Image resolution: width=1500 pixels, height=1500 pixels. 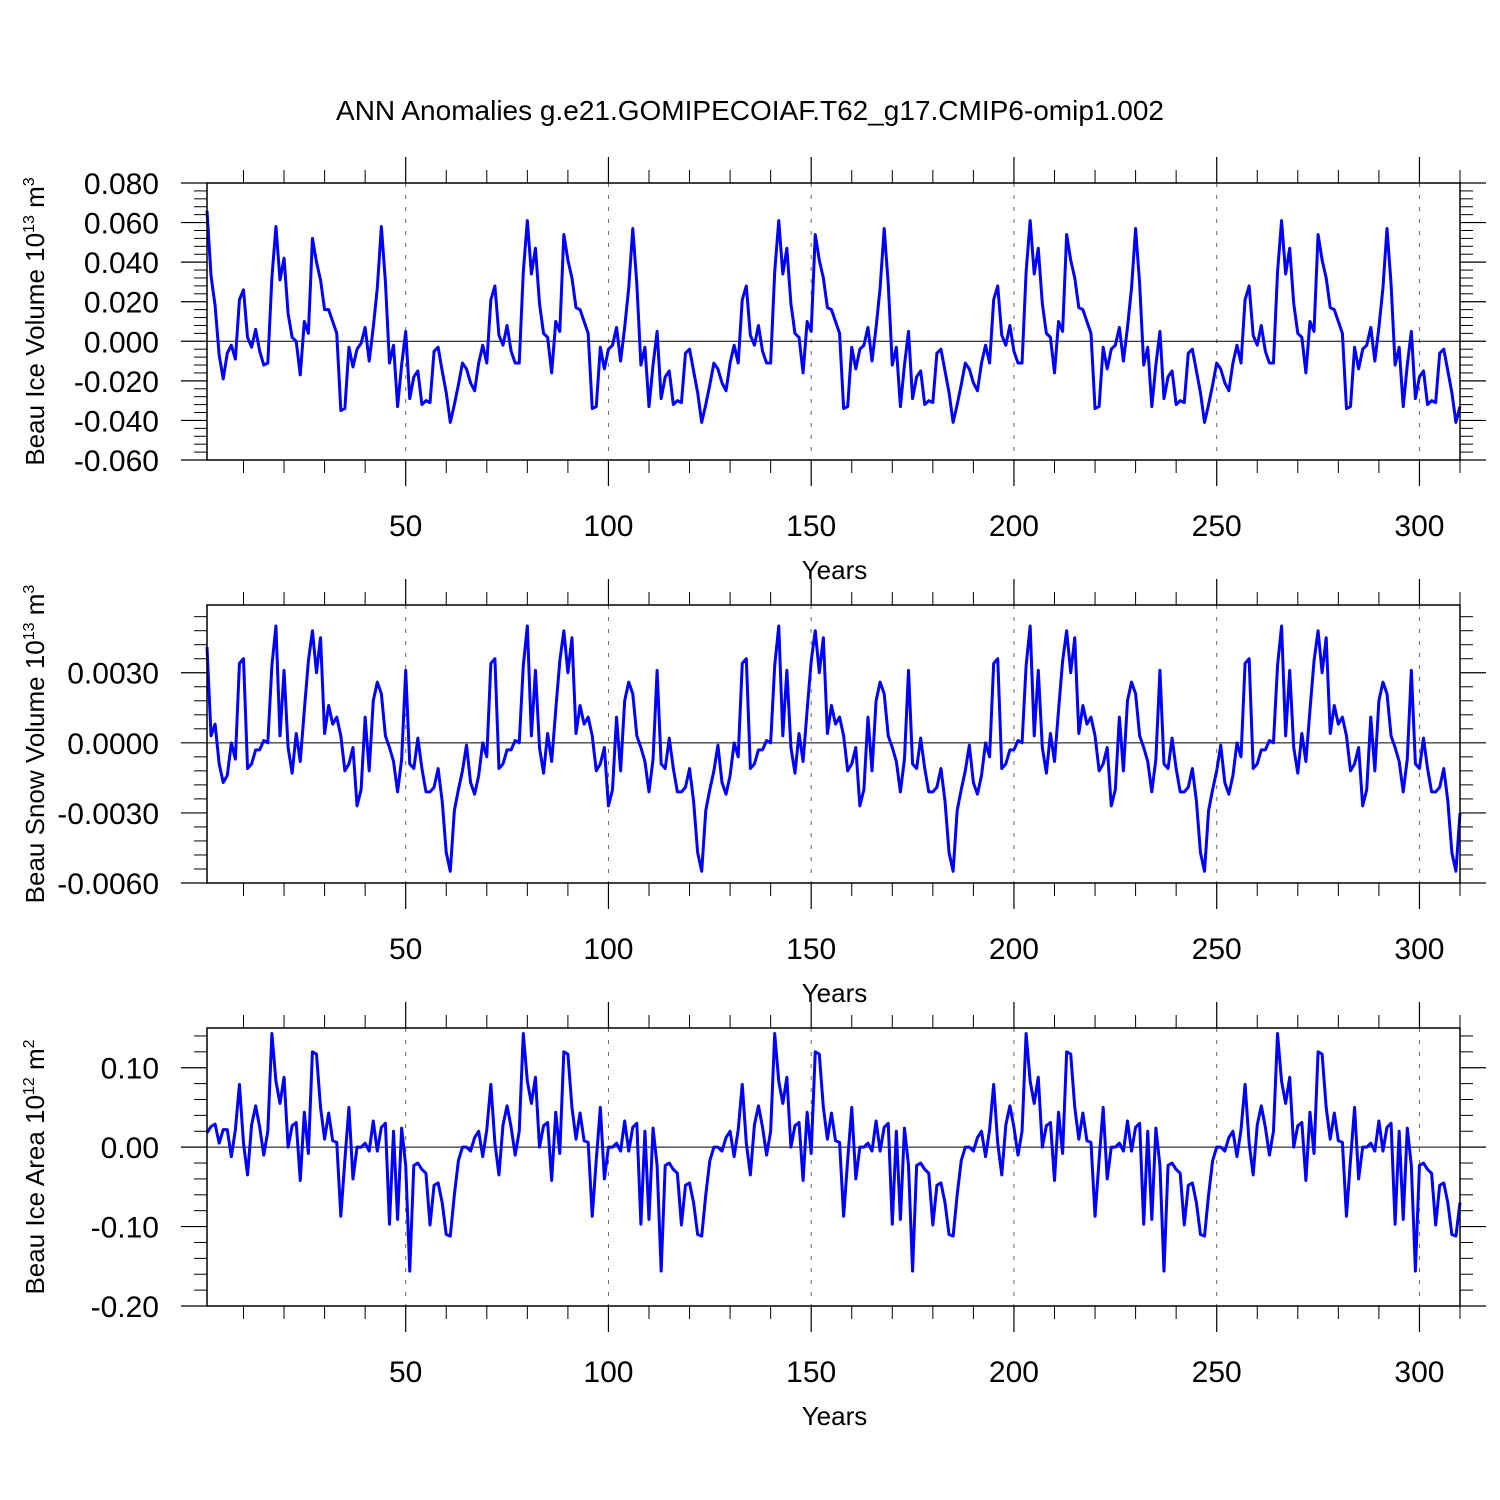 What do you see at coordinates (116, 382) in the screenshot?
I see `y-tick-label: -0.020` at bounding box center [116, 382].